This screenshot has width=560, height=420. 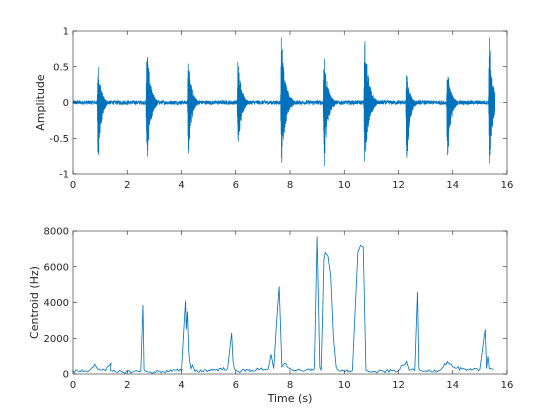 What do you see at coordinates (66, 103) in the screenshot?
I see `amplitude-ytick-label: 0` at bounding box center [66, 103].